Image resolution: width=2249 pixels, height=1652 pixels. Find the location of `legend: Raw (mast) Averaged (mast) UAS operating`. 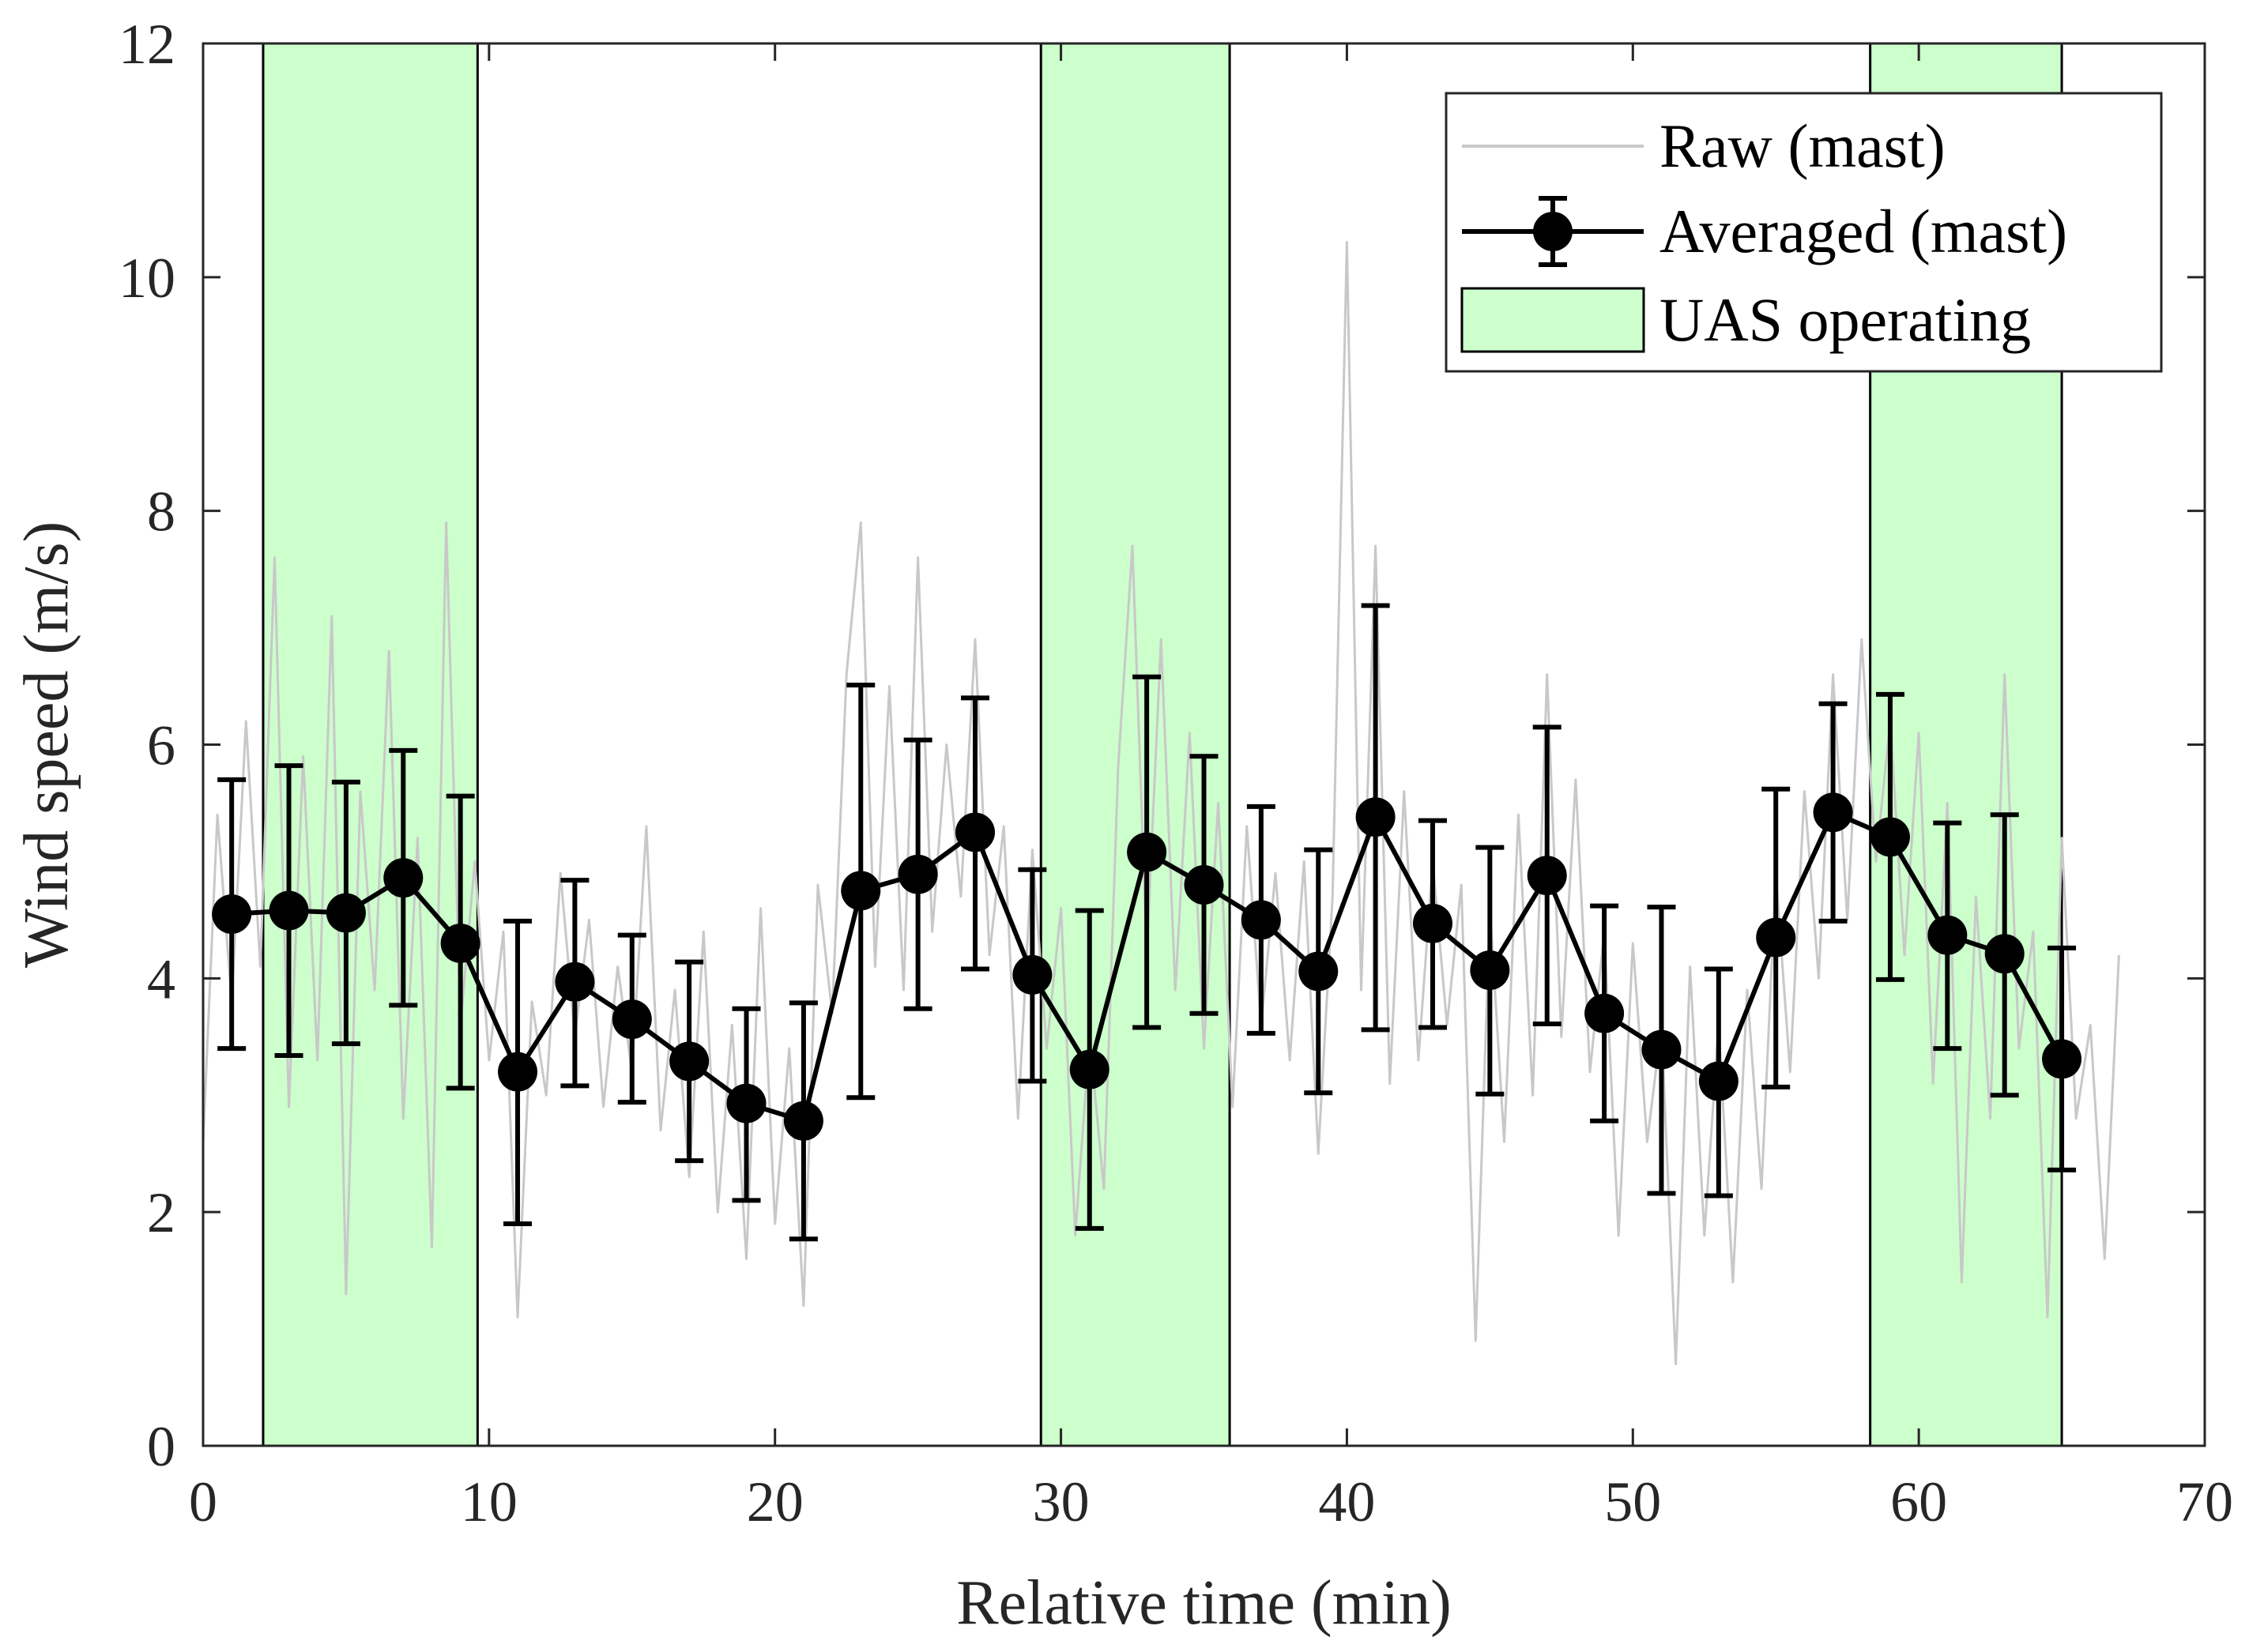

legend: Raw (mast) Averaged (mast) UAS operating is located at coordinates (1804, 232).